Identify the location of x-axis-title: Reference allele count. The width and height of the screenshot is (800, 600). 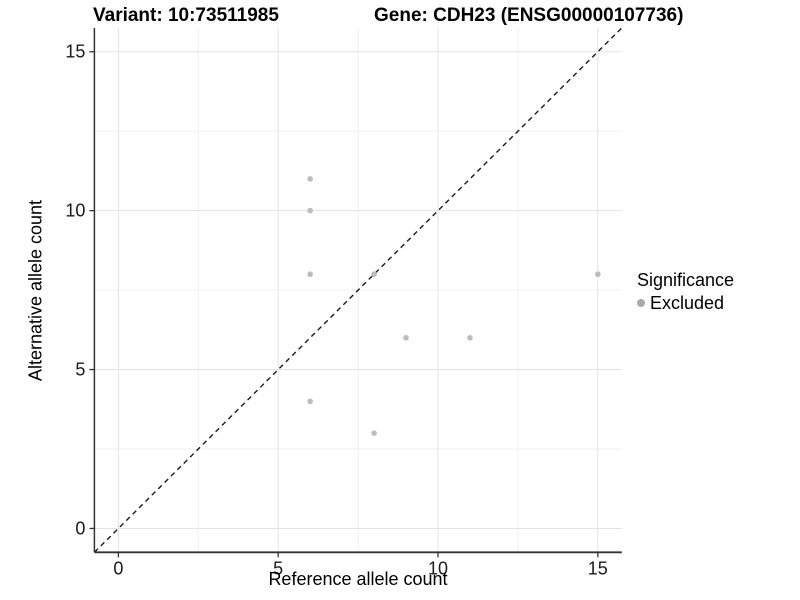
(358, 579).